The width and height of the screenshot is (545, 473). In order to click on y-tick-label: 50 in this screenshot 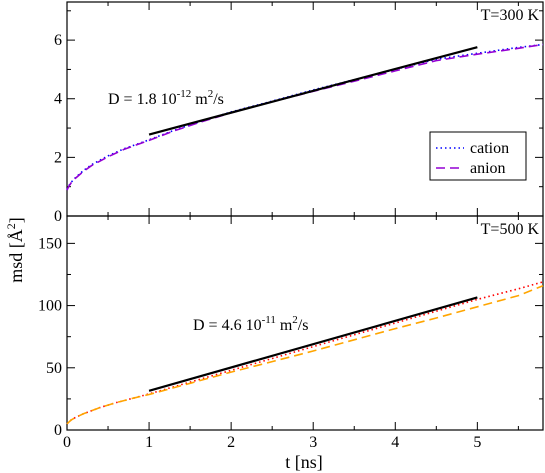, I will do `click(54, 368)`.